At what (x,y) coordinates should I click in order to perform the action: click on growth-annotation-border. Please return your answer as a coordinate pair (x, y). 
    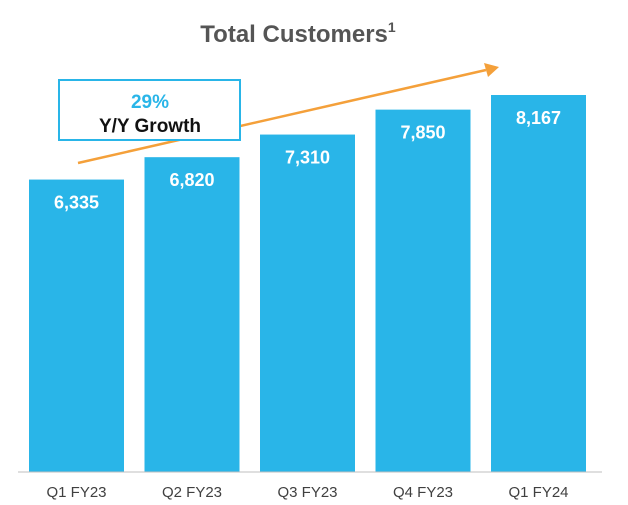
    Looking at the image, I should click on (149, 110).